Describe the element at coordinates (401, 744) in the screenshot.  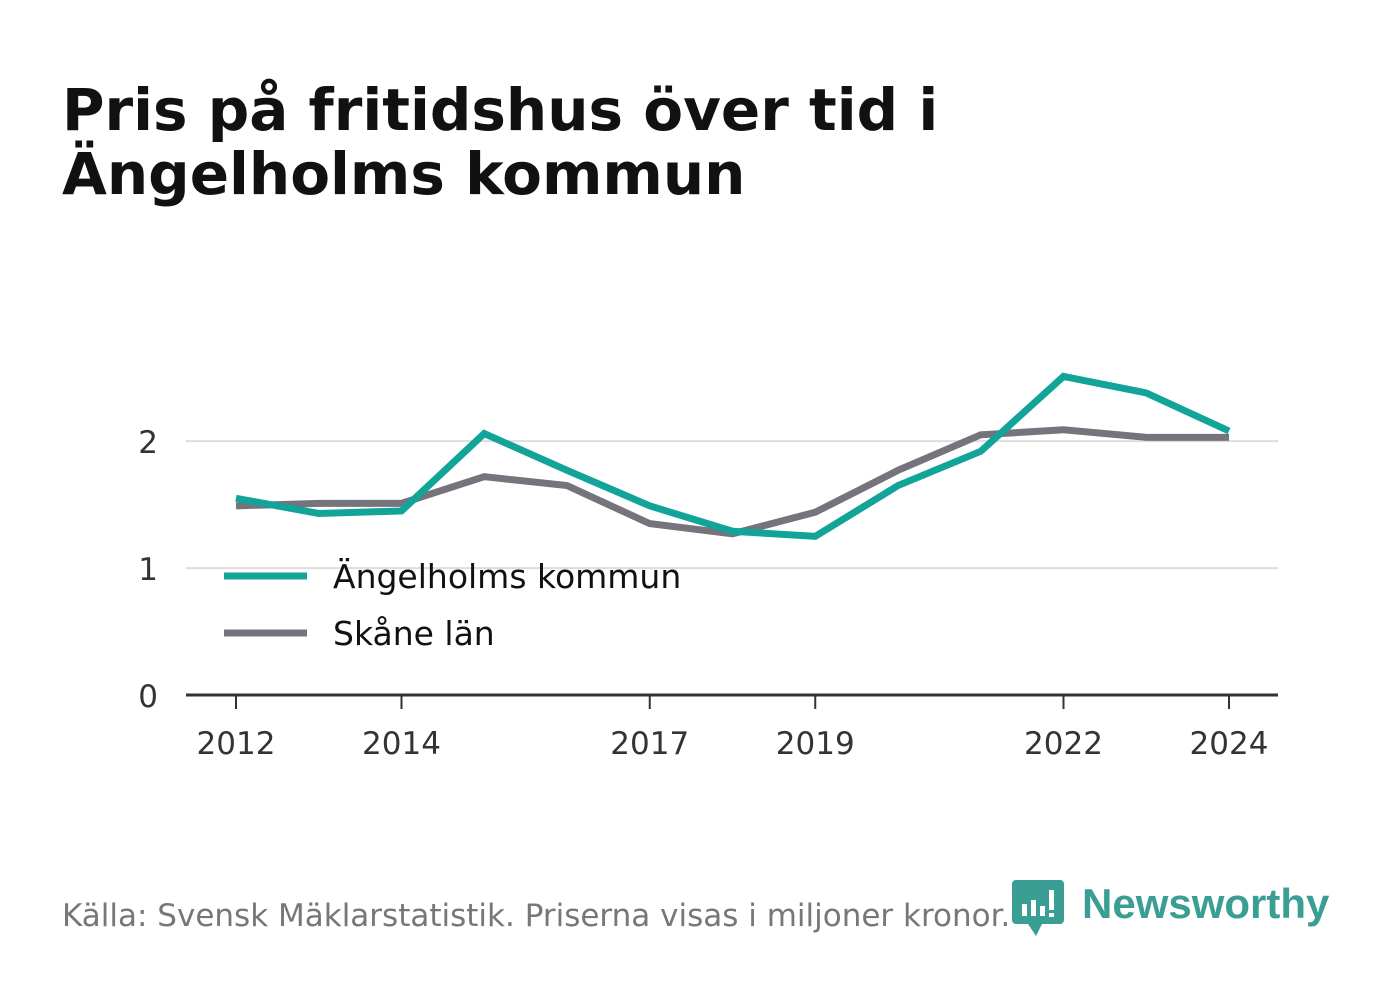
I see `x-tick-label: 2014` at that location.